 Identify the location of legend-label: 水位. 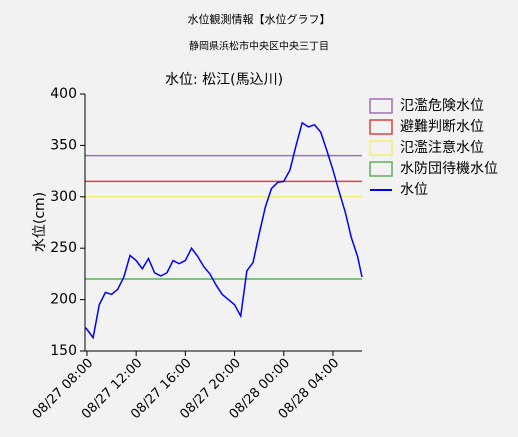
(414, 190).